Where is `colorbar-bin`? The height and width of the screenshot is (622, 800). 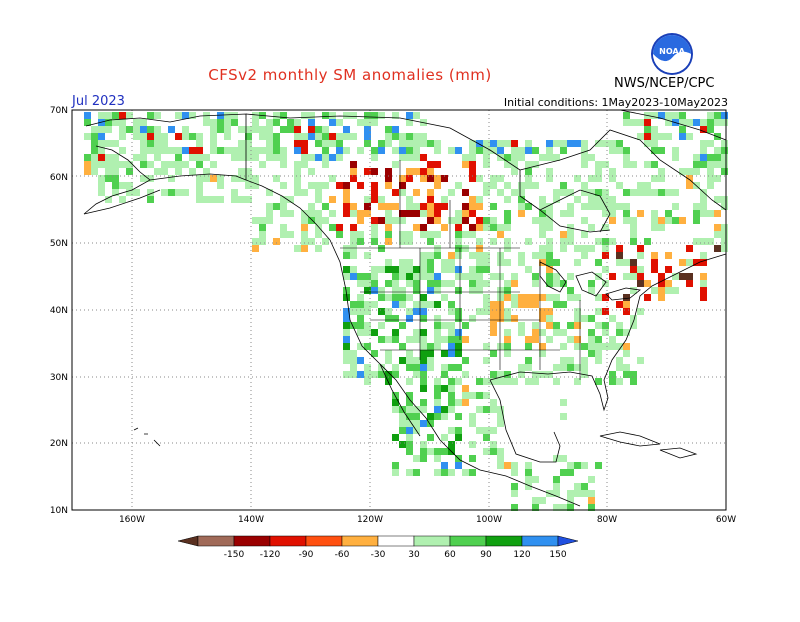
colorbar-bin is located at coordinates (252, 541).